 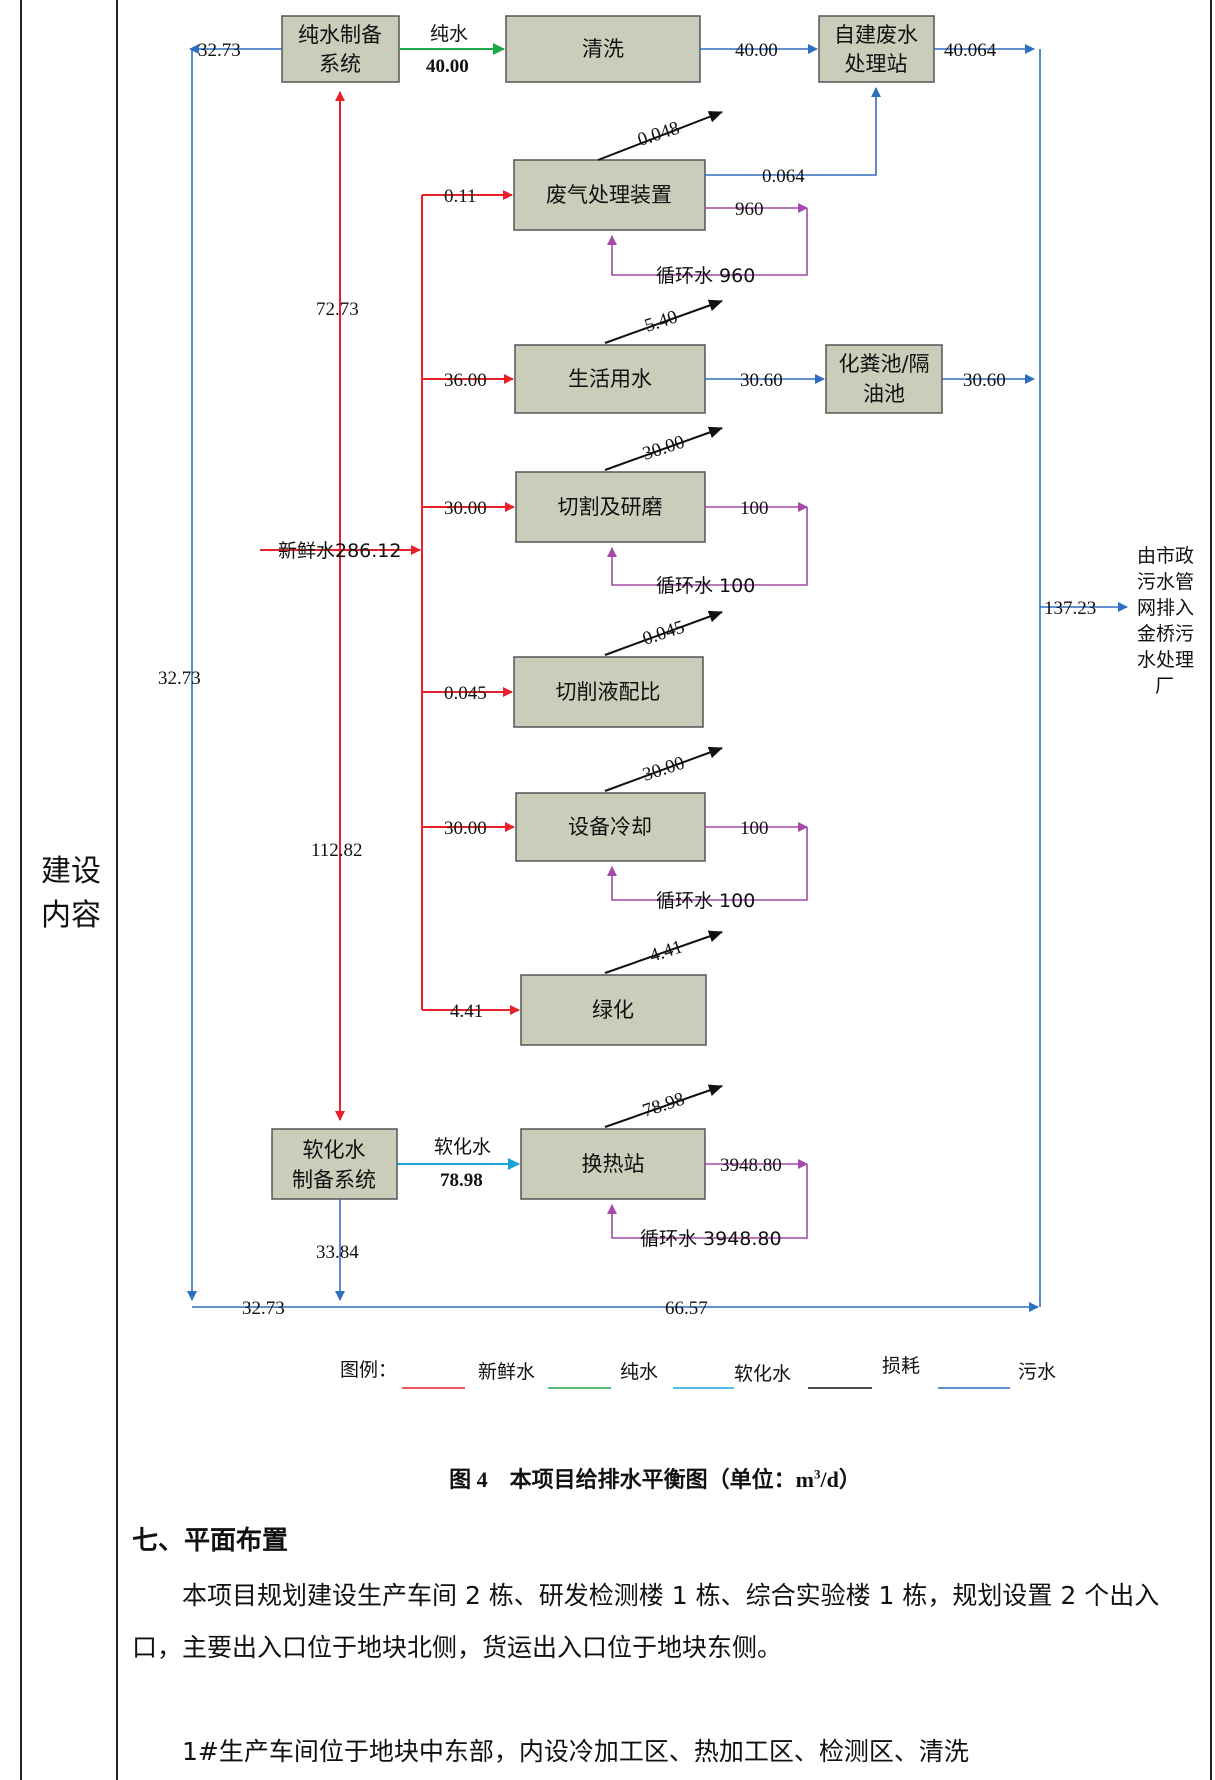 I want to click on box-cutting-grinding-text: 切割及研磨, so click(x=610, y=507).